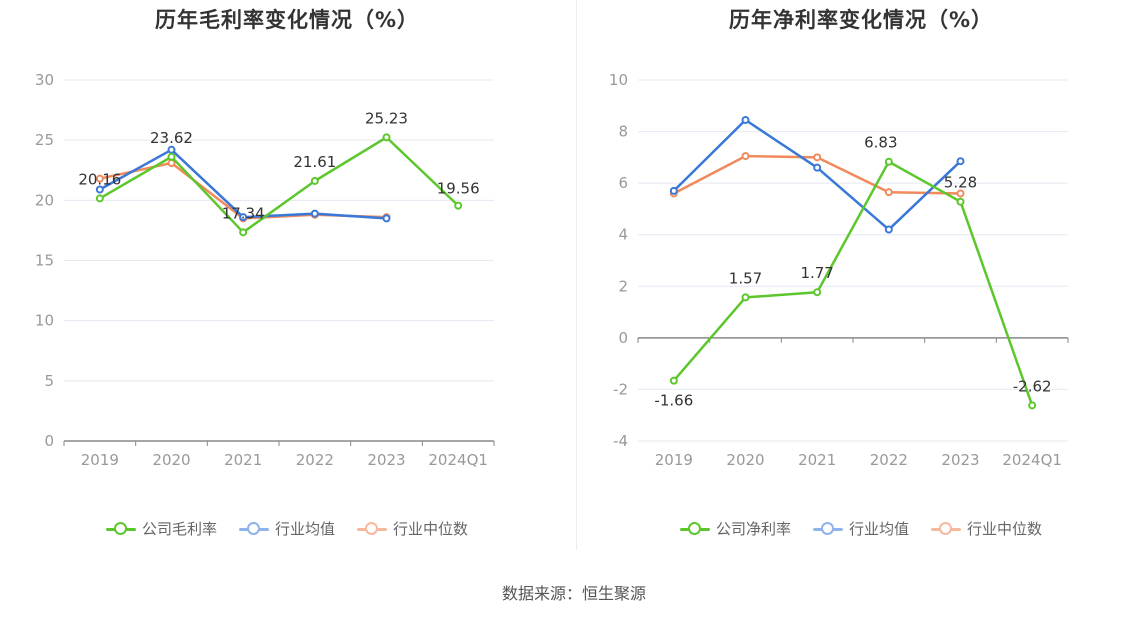 The height and width of the screenshot is (619, 1148). I want to click on data-label: 1.77, so click(816, 273).